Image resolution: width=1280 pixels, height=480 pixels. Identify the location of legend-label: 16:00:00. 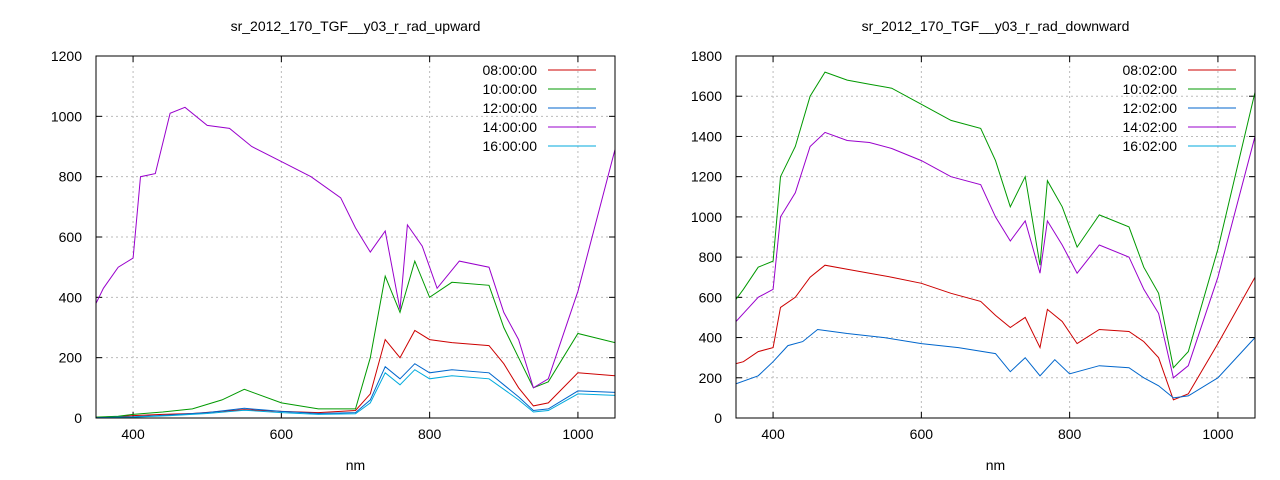
(510, 146).